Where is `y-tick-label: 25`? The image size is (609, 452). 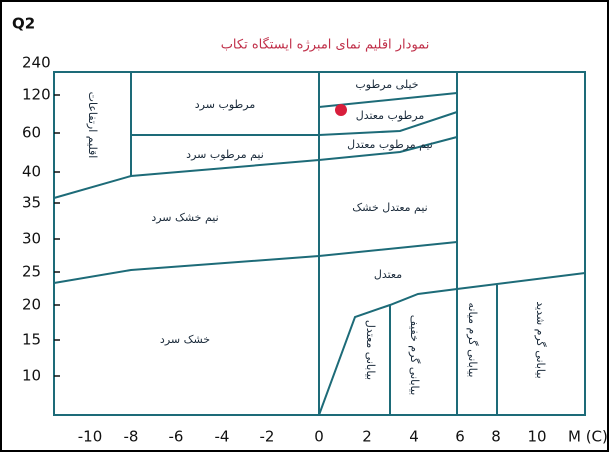
y-tick-label: 25 is located at coordinates (31, 272).